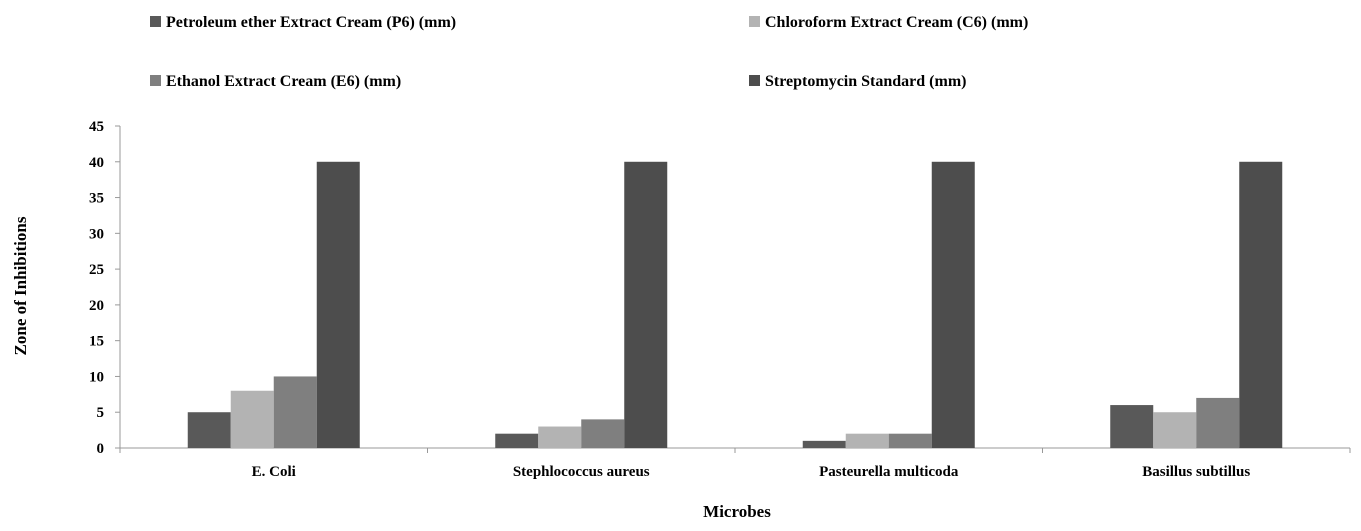 The height and width of the screenshot is (531, 1361). I want to click on legend-label: Chloroform Extract Cream (C6) (mm), so click(896, 22).